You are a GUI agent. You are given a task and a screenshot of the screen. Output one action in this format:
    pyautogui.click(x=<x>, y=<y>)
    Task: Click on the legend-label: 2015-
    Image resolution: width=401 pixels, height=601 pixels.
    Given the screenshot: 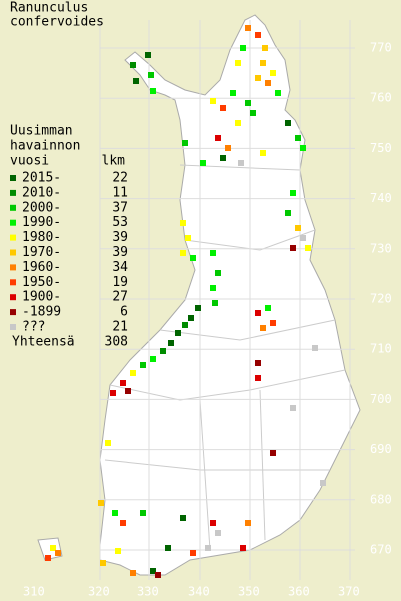 What is the action you would take?
    pyautogui.click(x=41, y=178)
    